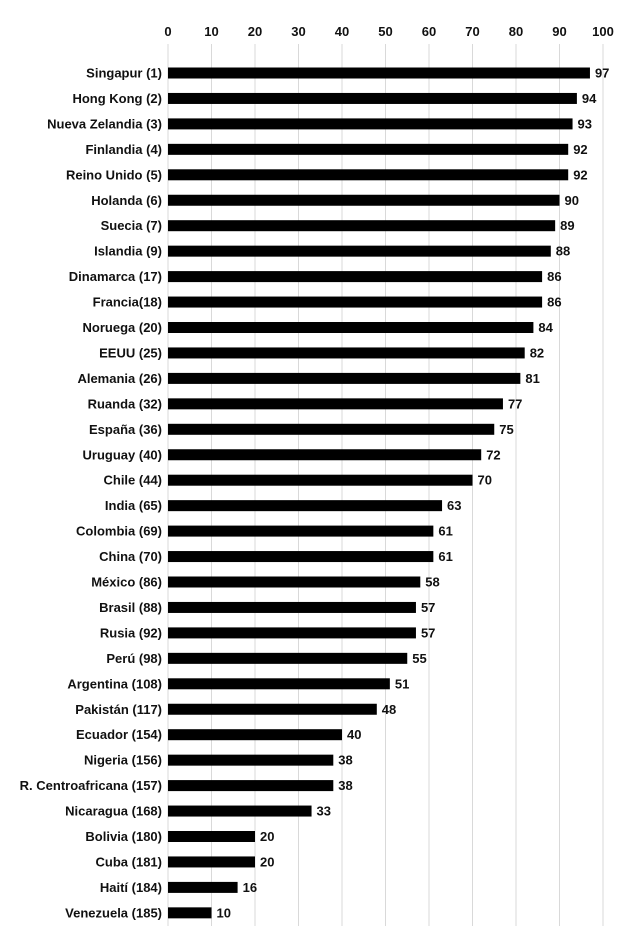 The width and height of the screenshot is (622, 940). What do you see at coordinates (130, 607) in the screenshot?
I see `category-label: Brasil (88)` at bounding box center [130, 607].